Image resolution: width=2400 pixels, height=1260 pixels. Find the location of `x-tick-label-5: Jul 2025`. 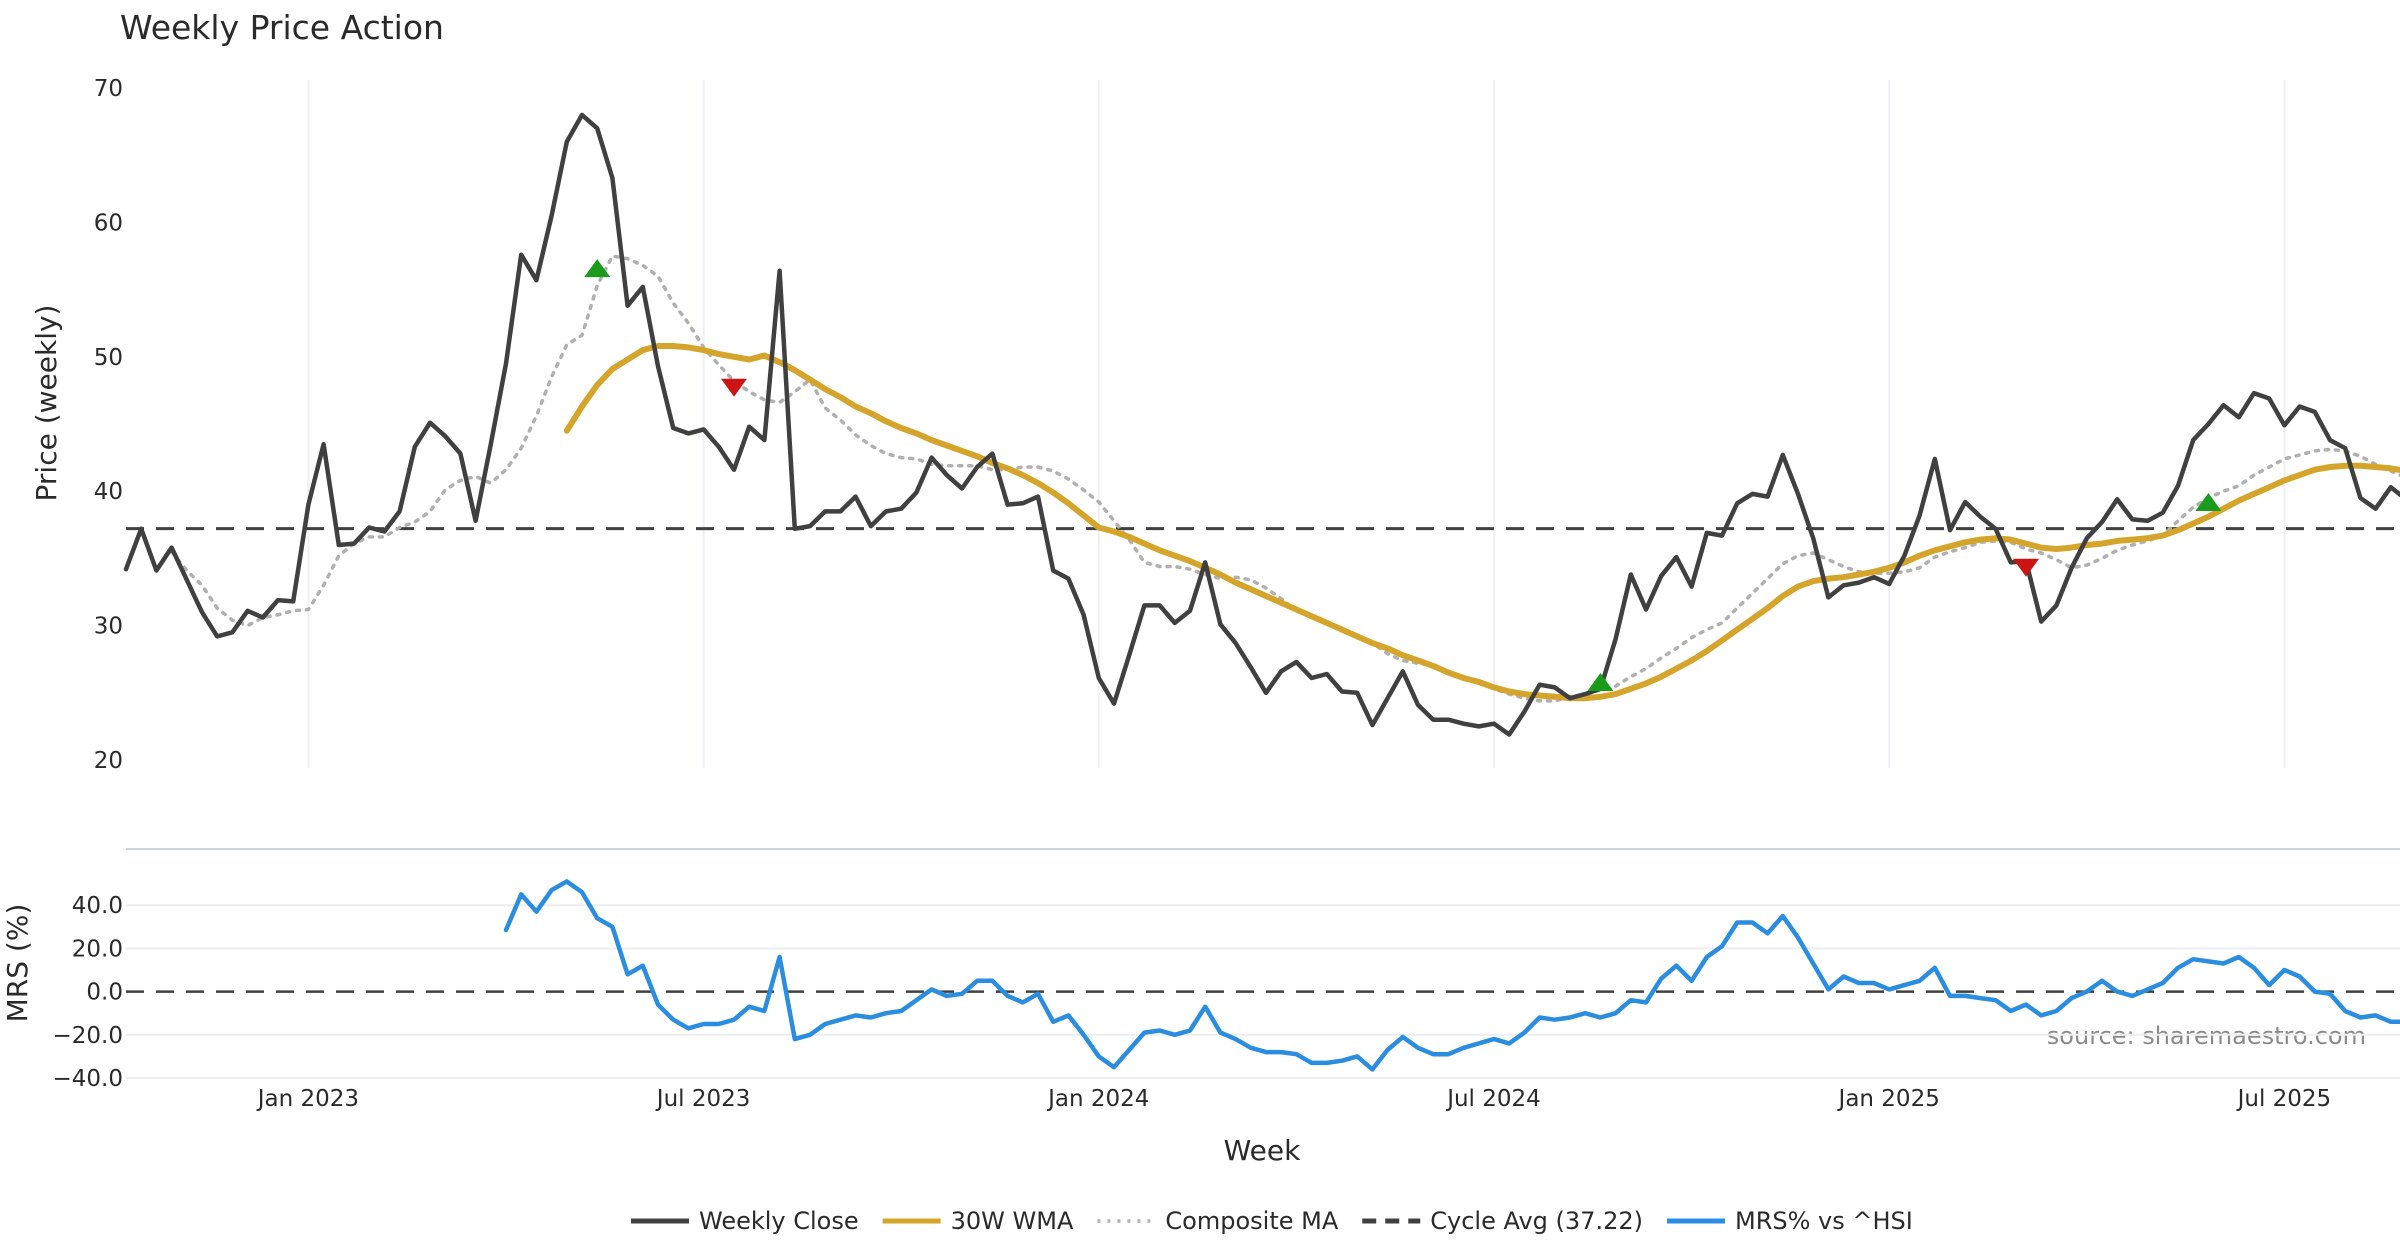

x-tick-label-5: Jul 2025 is located at coordinates (2284, 1099).